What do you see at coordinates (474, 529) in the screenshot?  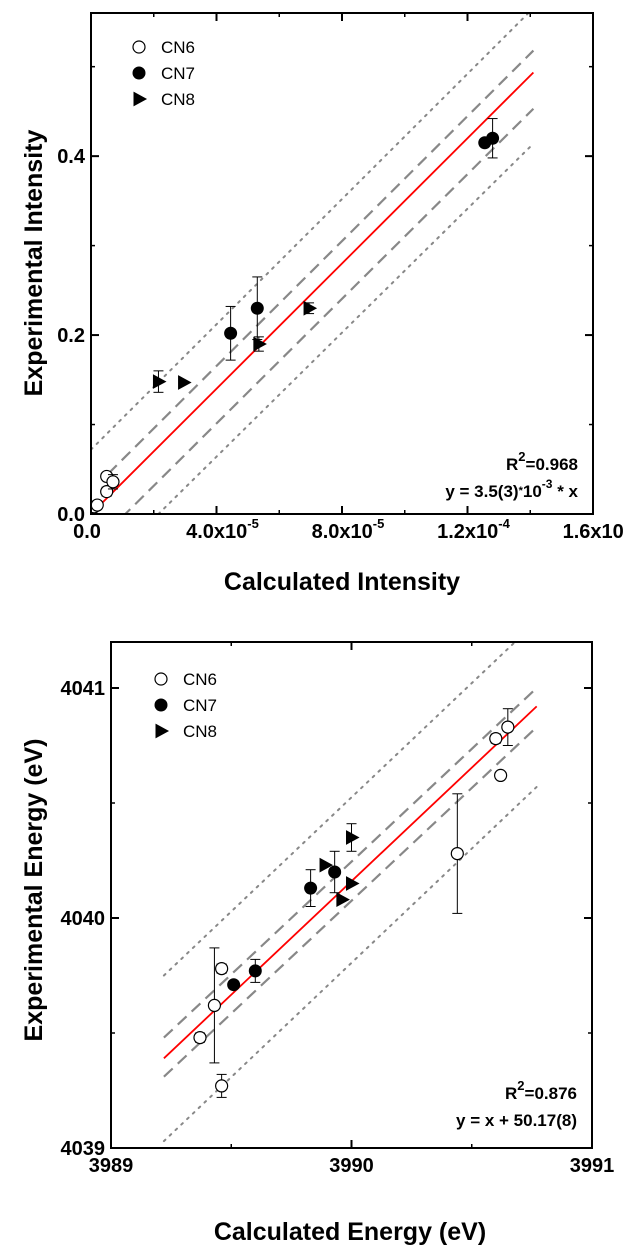 I see `intensity-x-tick-label: 1.2x10⁻⁴` at bounding box center [474, 529].